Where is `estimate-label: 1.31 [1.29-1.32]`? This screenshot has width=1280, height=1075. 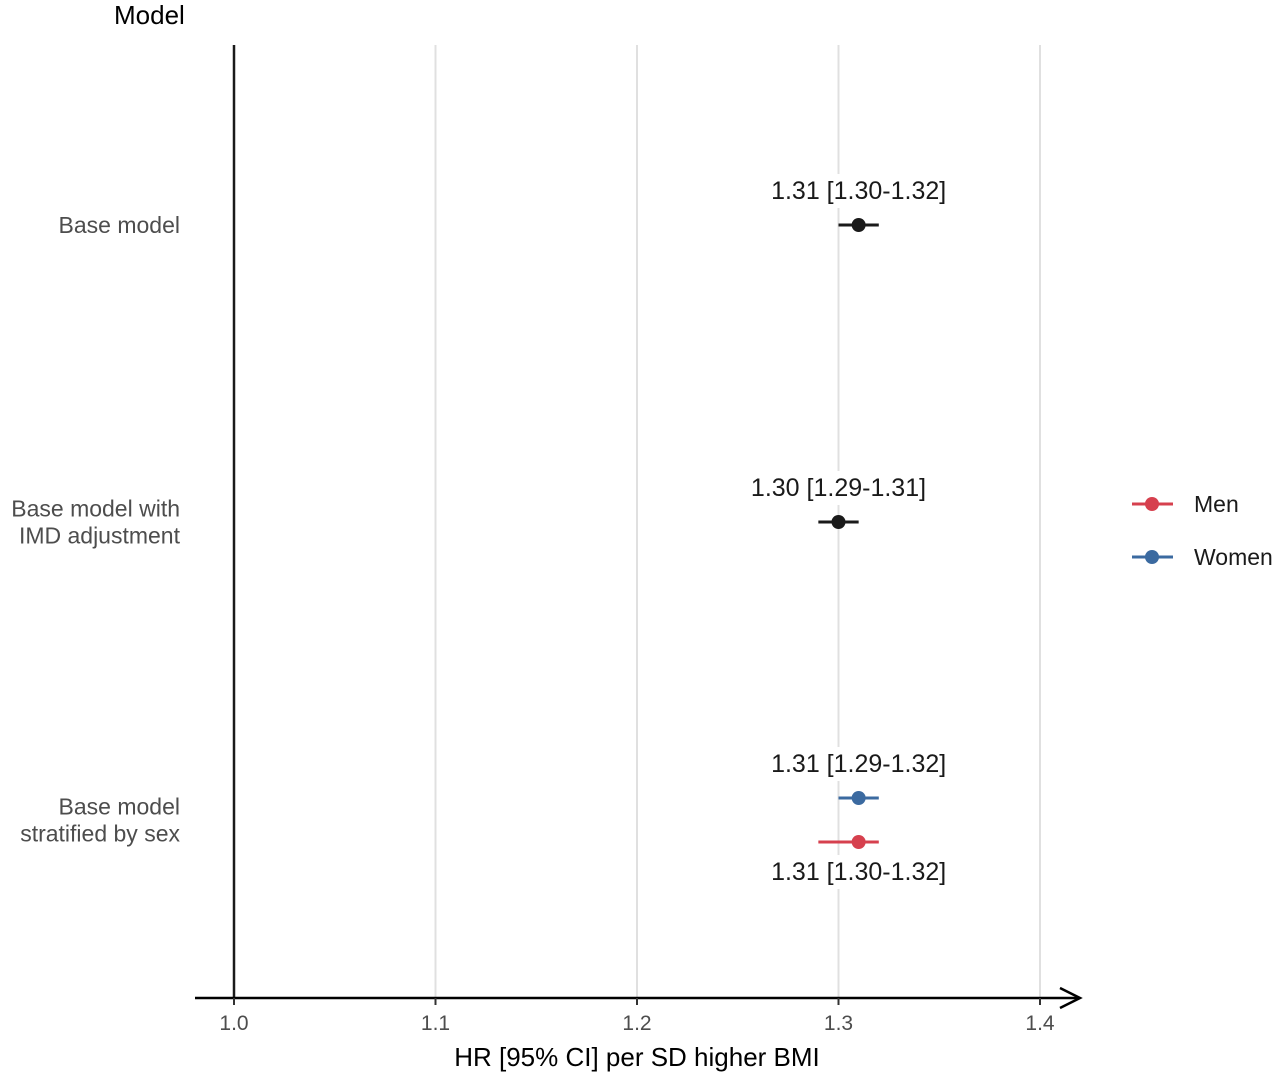
estimate-label: 1.31 [1.29-1.32] is located at coordinates (858, 764).